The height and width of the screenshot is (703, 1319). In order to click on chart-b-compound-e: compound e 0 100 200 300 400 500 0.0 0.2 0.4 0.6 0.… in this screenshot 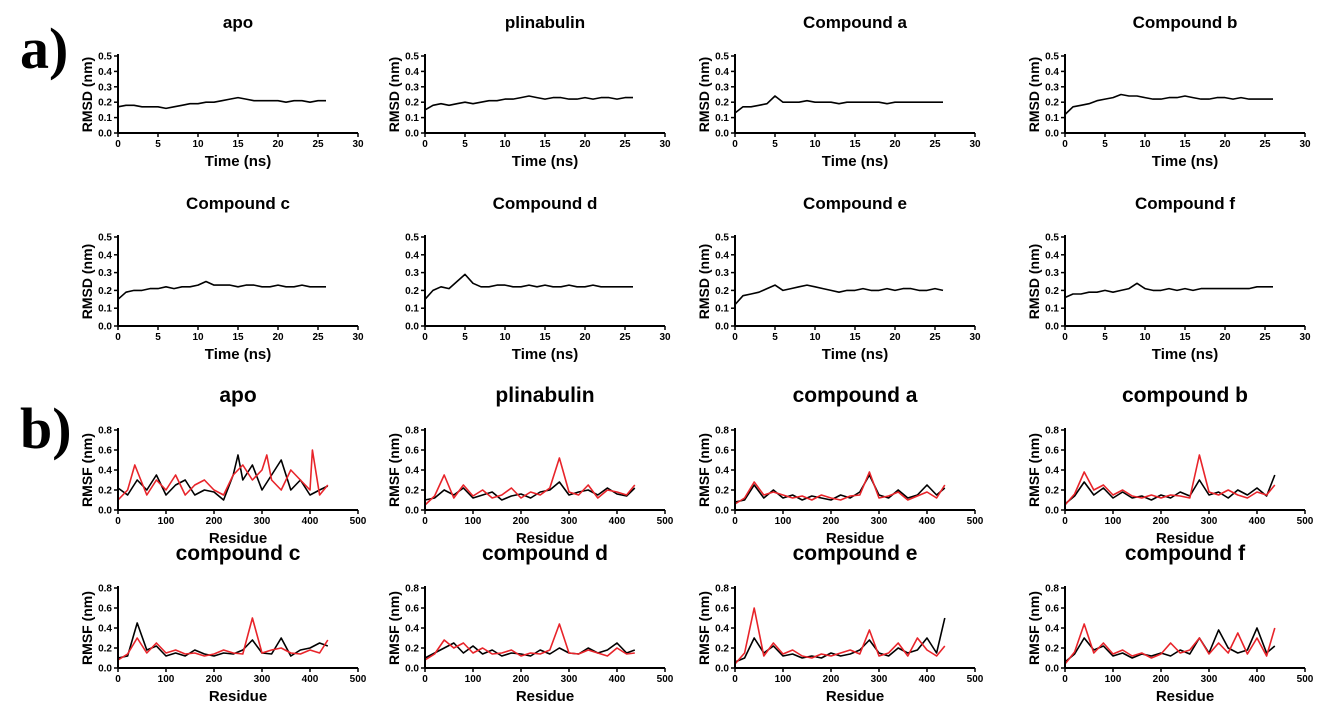, I will do `click(840, 622)`.